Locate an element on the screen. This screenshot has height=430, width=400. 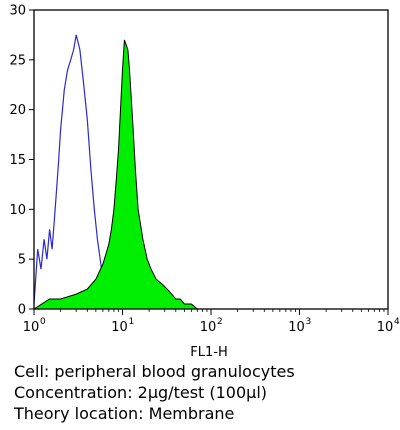
y-tick-label: 25 is located at coordinates (17, 60).